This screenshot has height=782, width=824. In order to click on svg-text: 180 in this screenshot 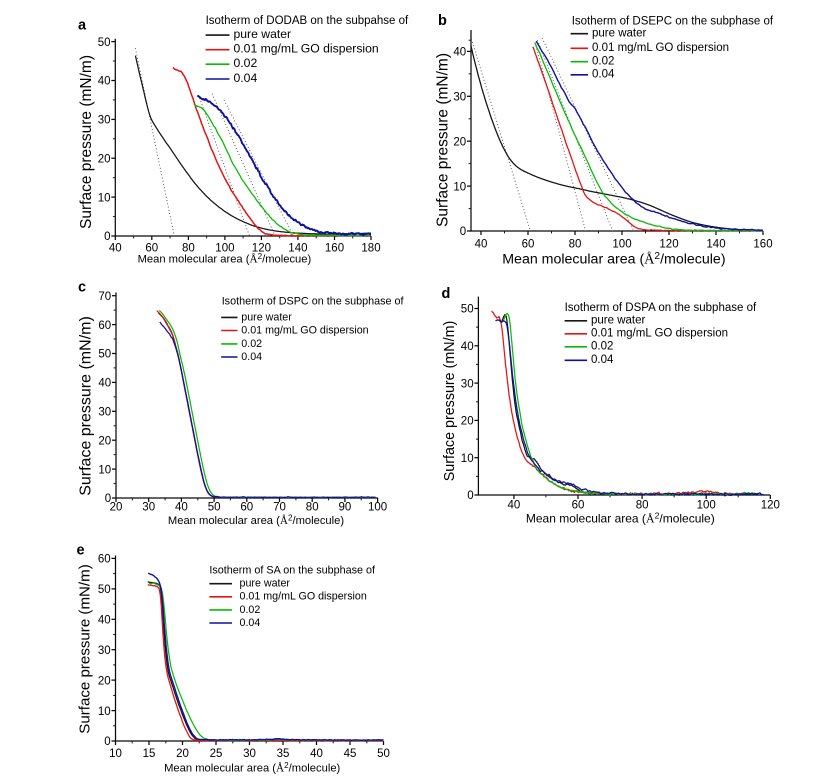, I will do `click(370, 249)`.